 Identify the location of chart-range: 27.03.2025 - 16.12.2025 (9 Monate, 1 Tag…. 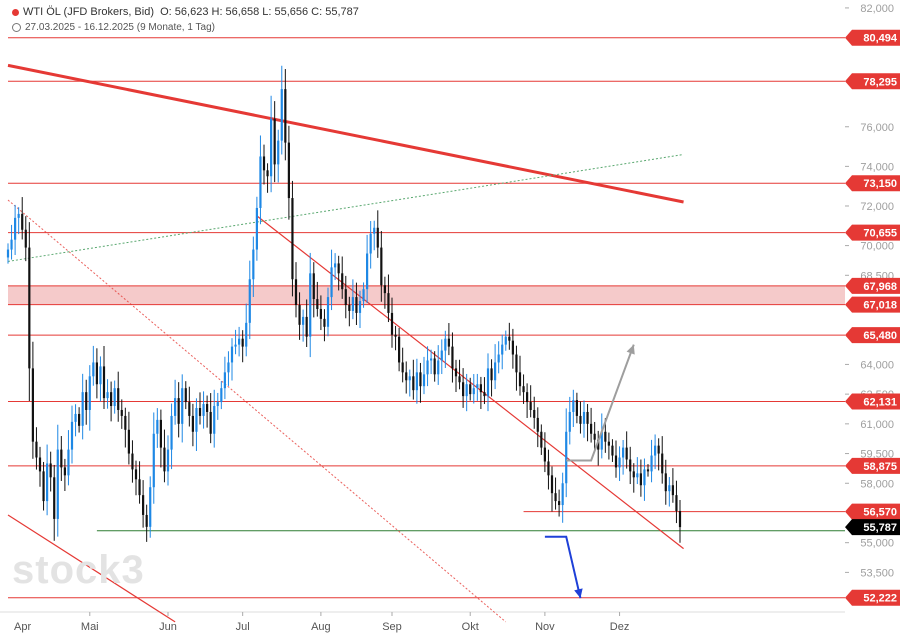
(113, 27).